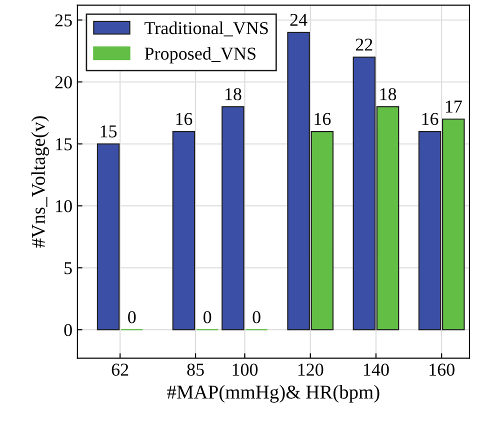 This screenshot has width=484, height=429. Describe the element at coordinates (245, 370) in the screenshot. I see `x-tick-label: 100` at that location.